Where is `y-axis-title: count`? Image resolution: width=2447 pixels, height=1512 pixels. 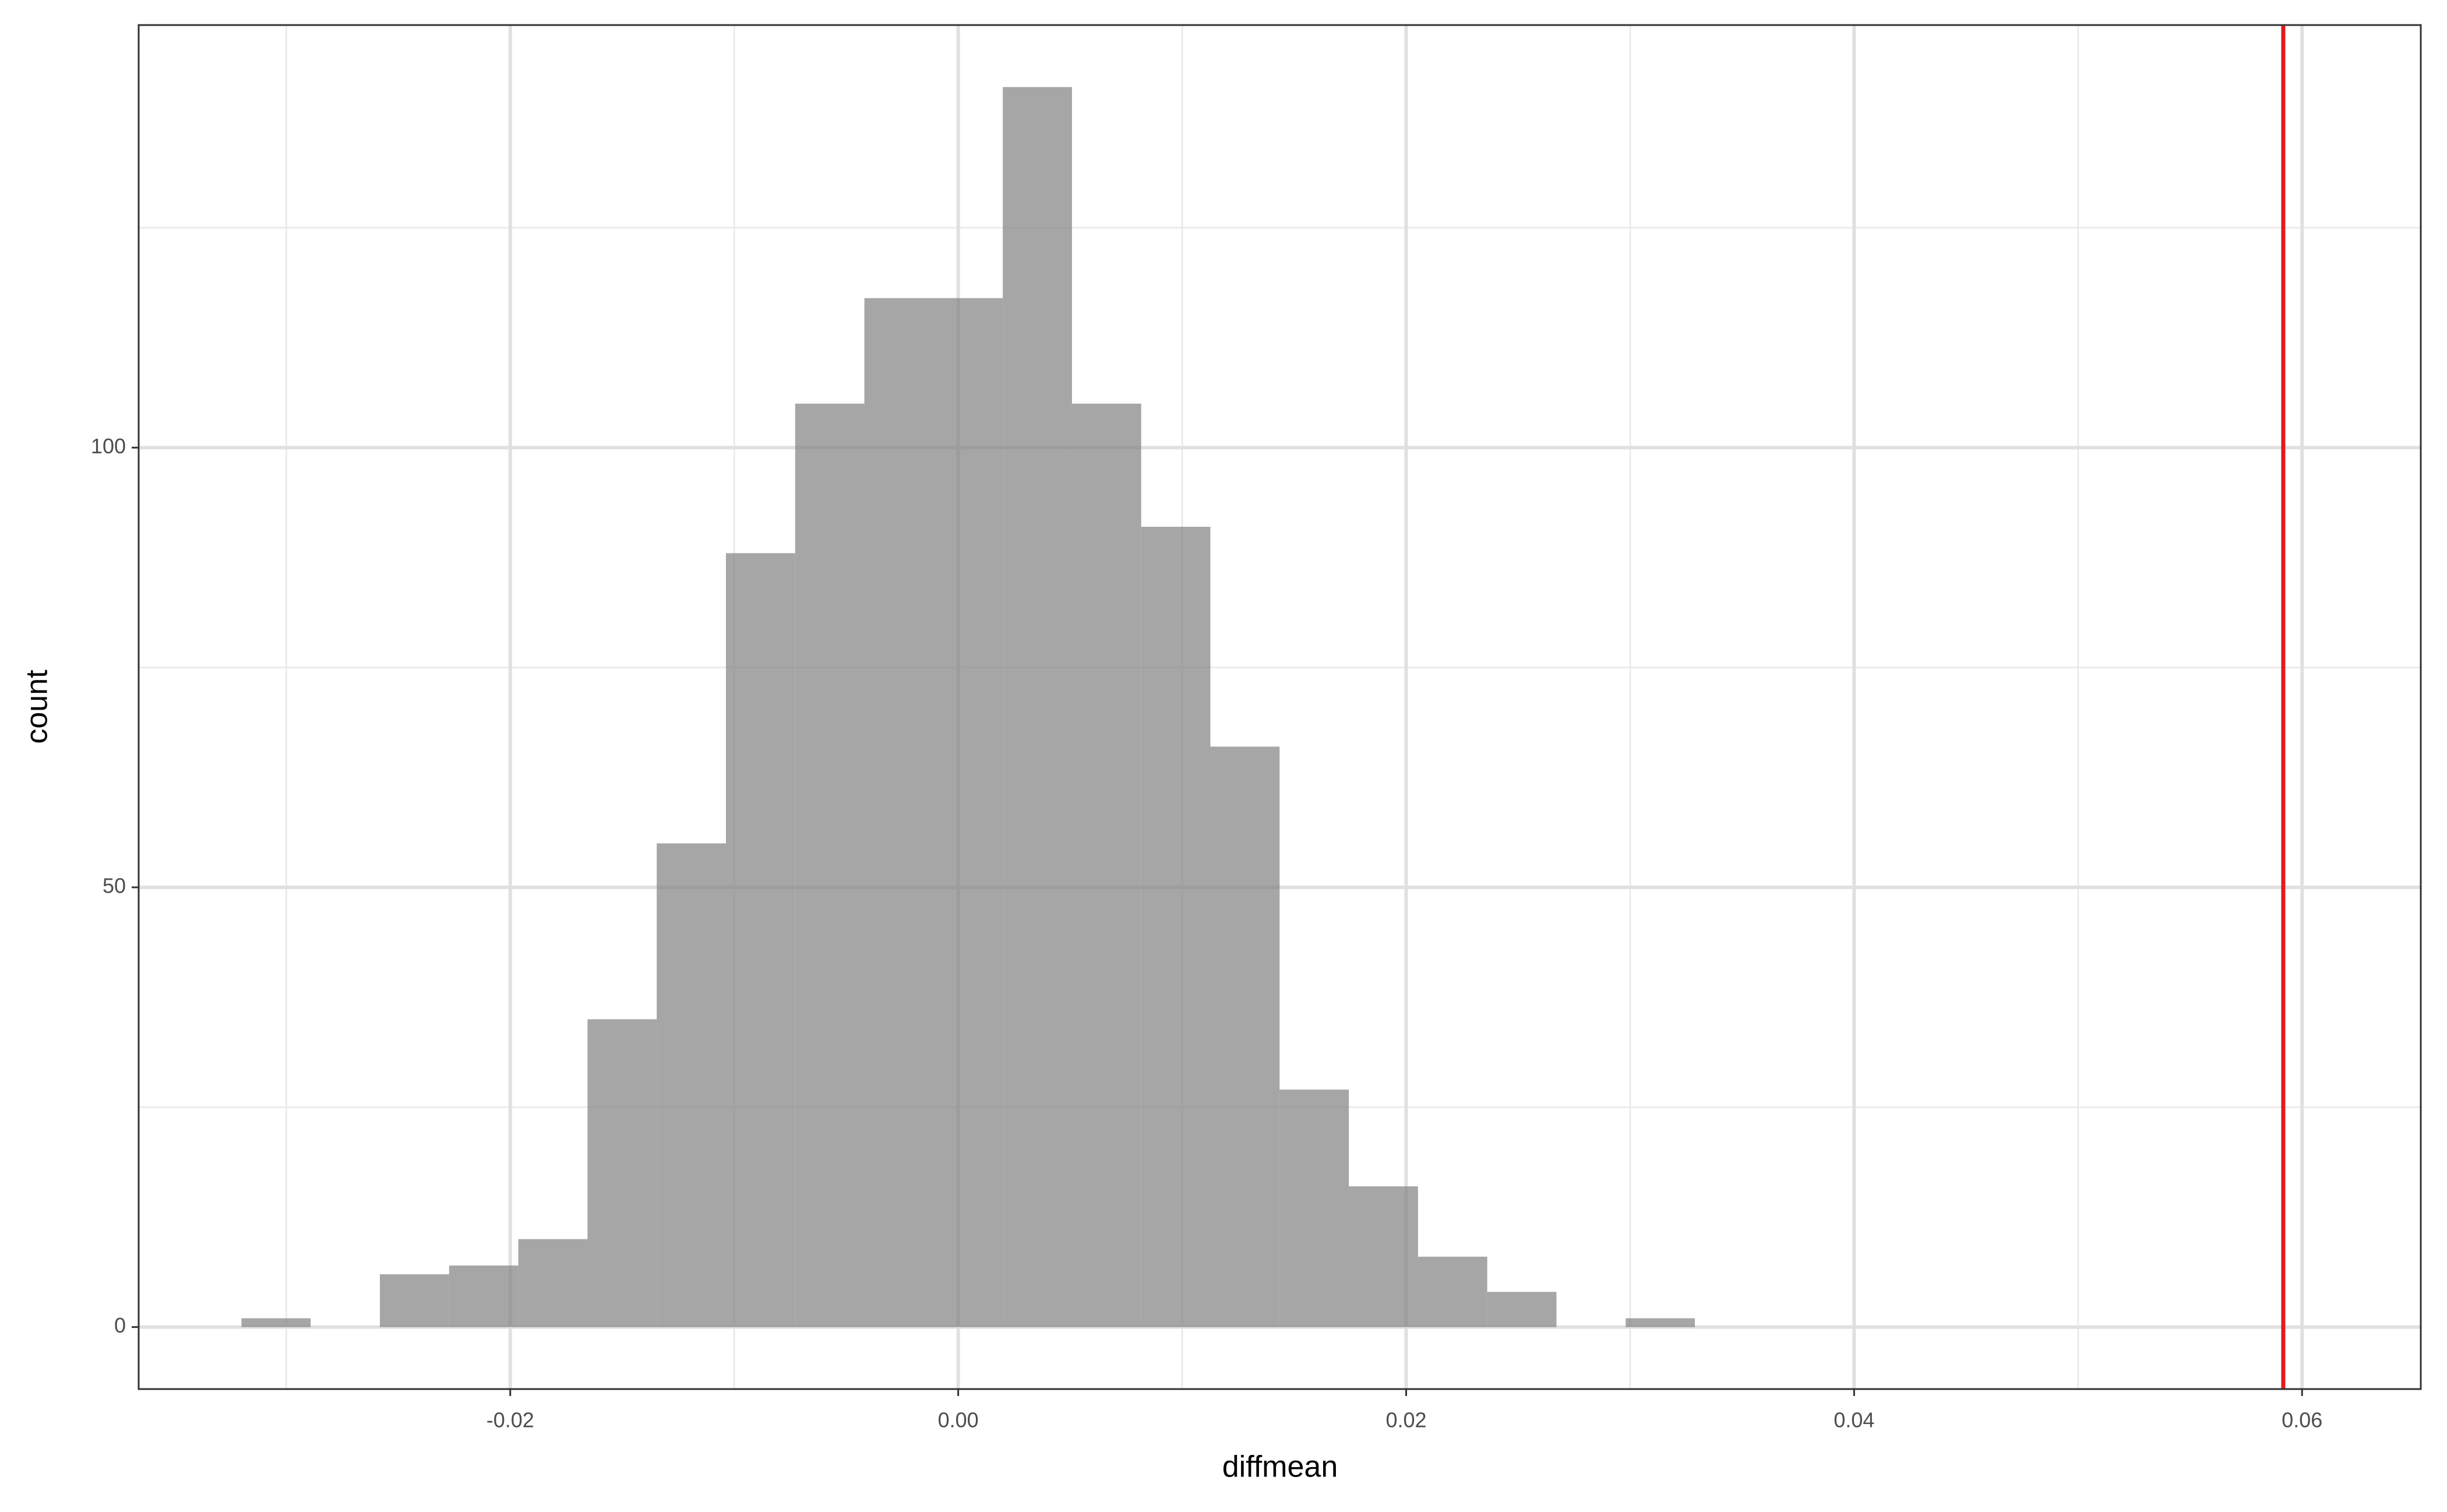 y-axis-title: count is located at coordinates (37, 707).